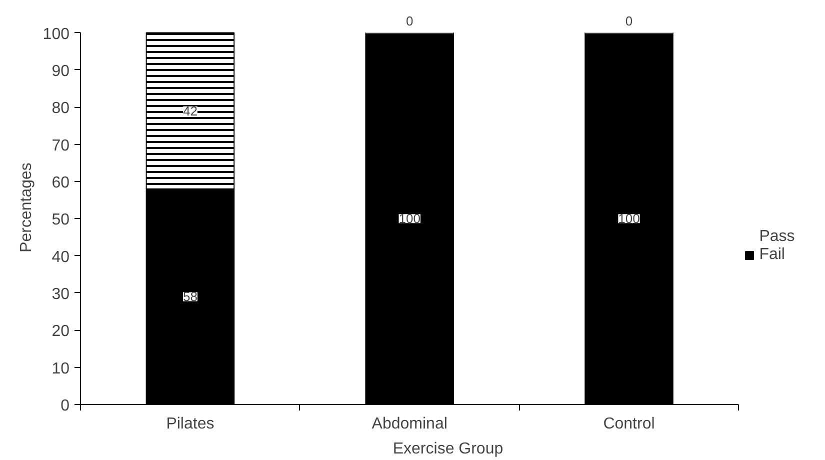 The image size is (825, 460). What do you see at coordinates (65, 406) in the screenshot?
I see `y-tick-label: 0` at bounding box center [65, 406].